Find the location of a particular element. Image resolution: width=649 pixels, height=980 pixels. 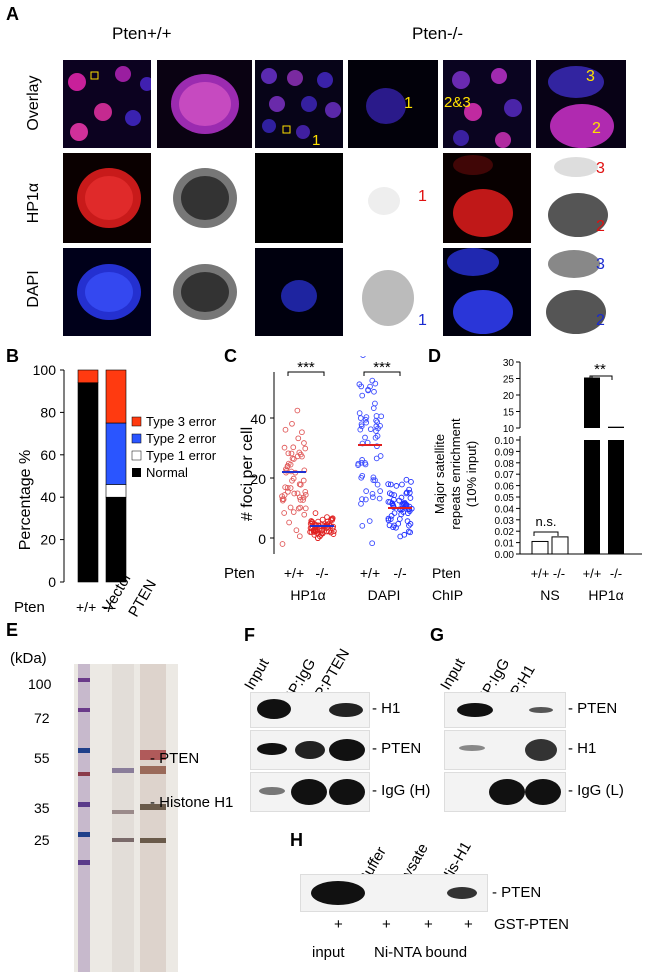

chart-b-ytick-60: 60 is located at coordinates (48, 455).